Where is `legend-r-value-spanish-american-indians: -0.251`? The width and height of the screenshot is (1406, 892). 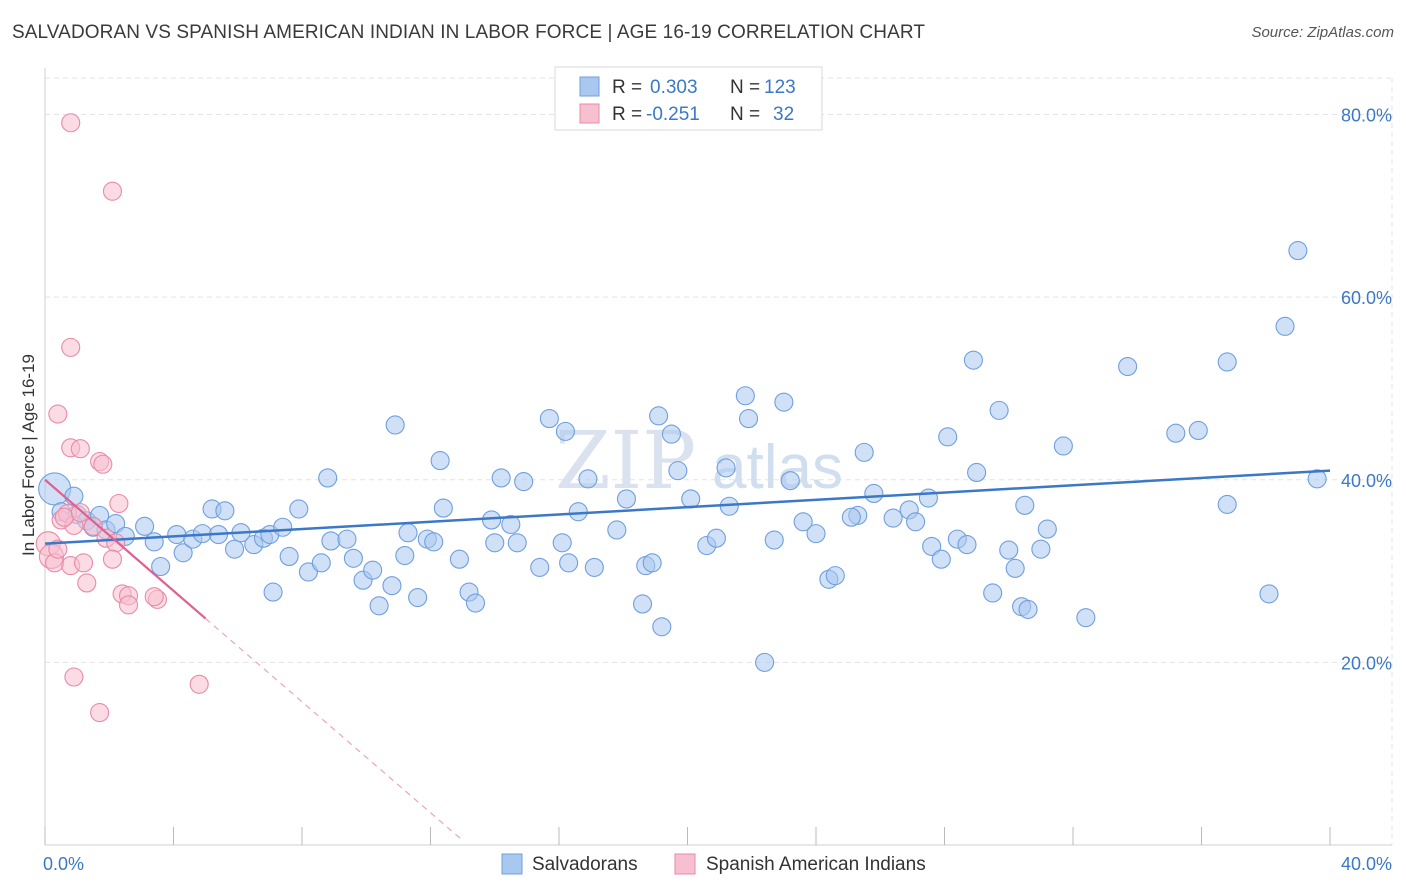 legend-r-value-spanish-american-indians: -0.251 is located at coordinates (673, 114).